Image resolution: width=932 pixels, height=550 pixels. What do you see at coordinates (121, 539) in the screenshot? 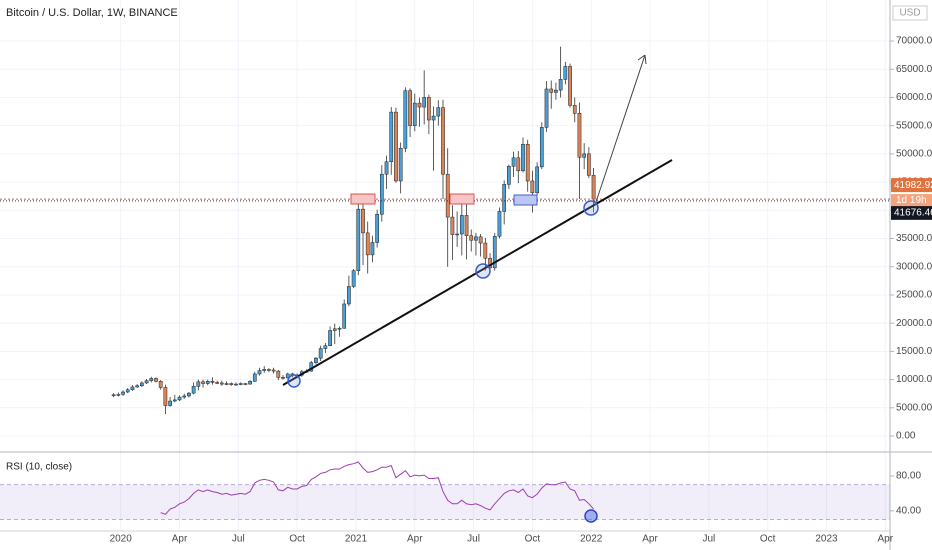
I see `x-tick-label: 2020` at bounding box center [121, 539].